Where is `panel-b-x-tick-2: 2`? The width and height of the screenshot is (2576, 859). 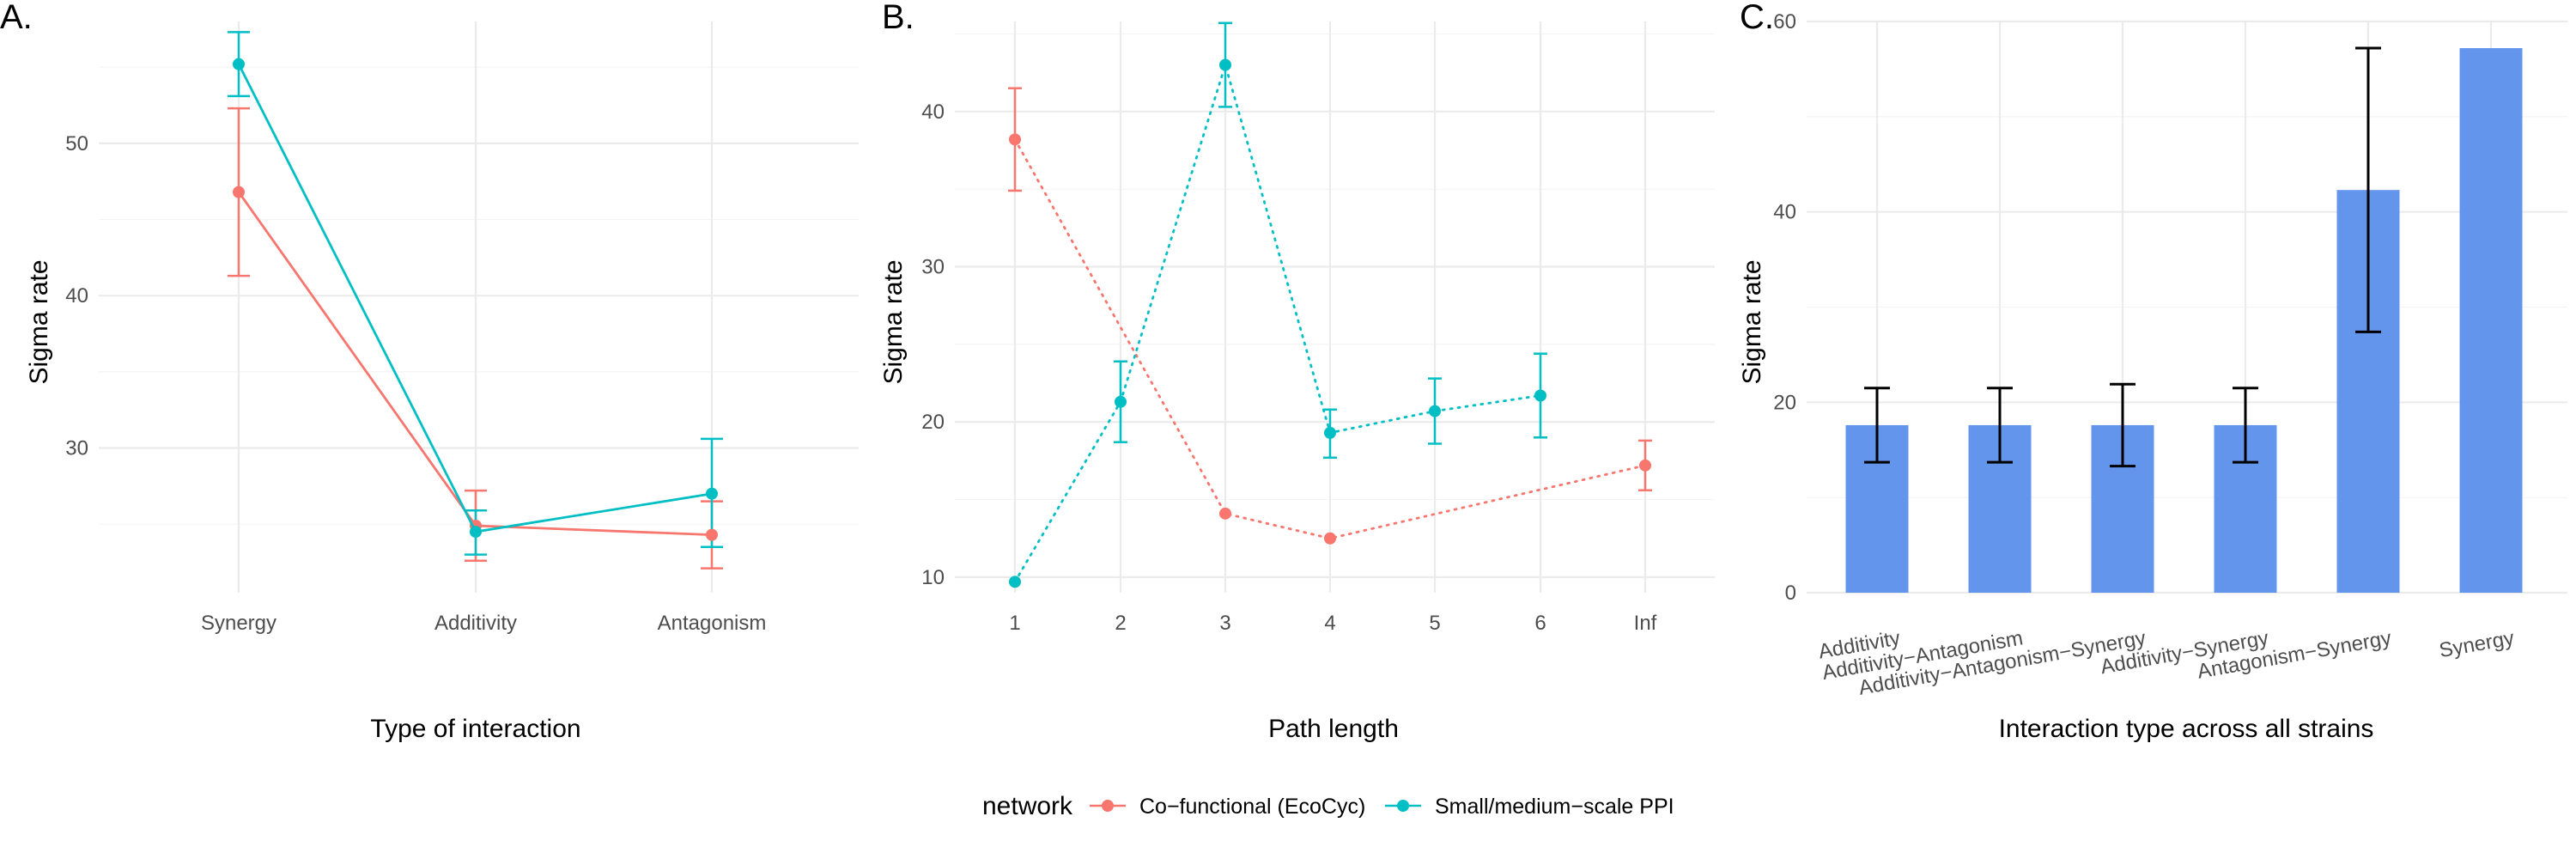
panel-b-x-tick-2: 2 is located at coordinates (1120, 623).